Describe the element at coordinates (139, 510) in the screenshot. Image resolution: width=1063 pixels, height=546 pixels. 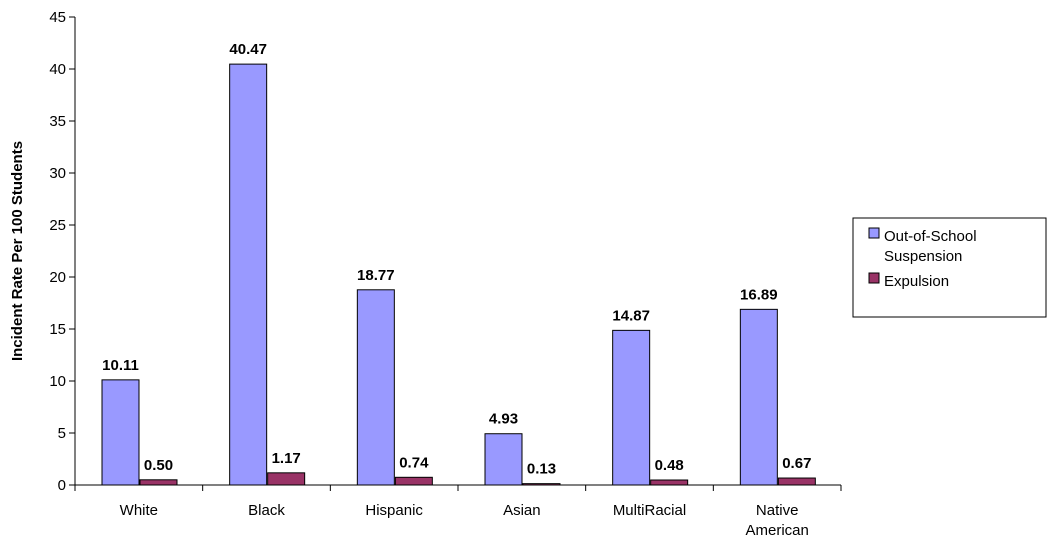
I see `x-category-label: White` at that location.